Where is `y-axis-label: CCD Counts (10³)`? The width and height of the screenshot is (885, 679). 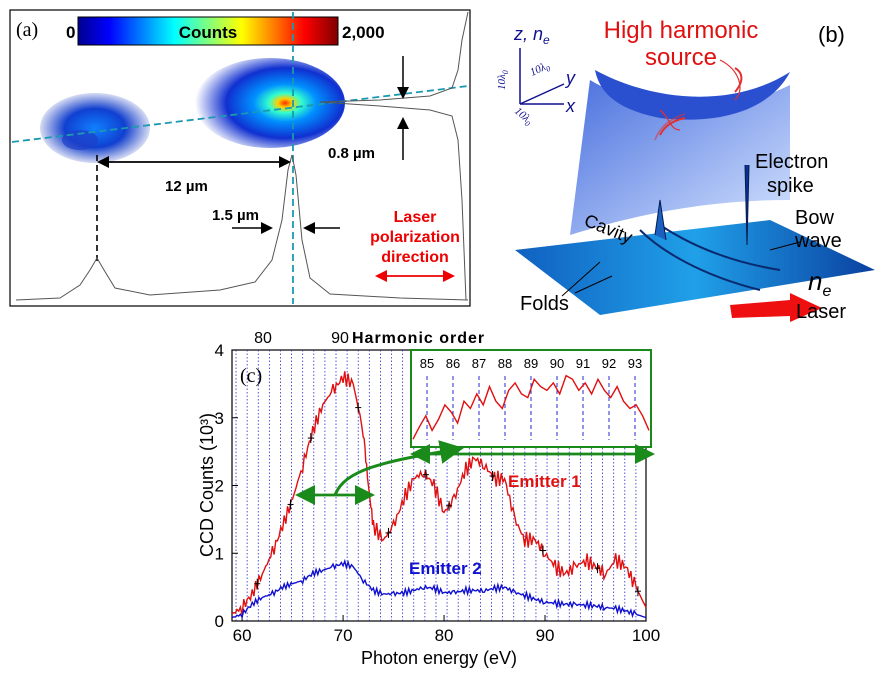 y-axis-label: CCD Counts (10³) is located at coordinates (207, 485).